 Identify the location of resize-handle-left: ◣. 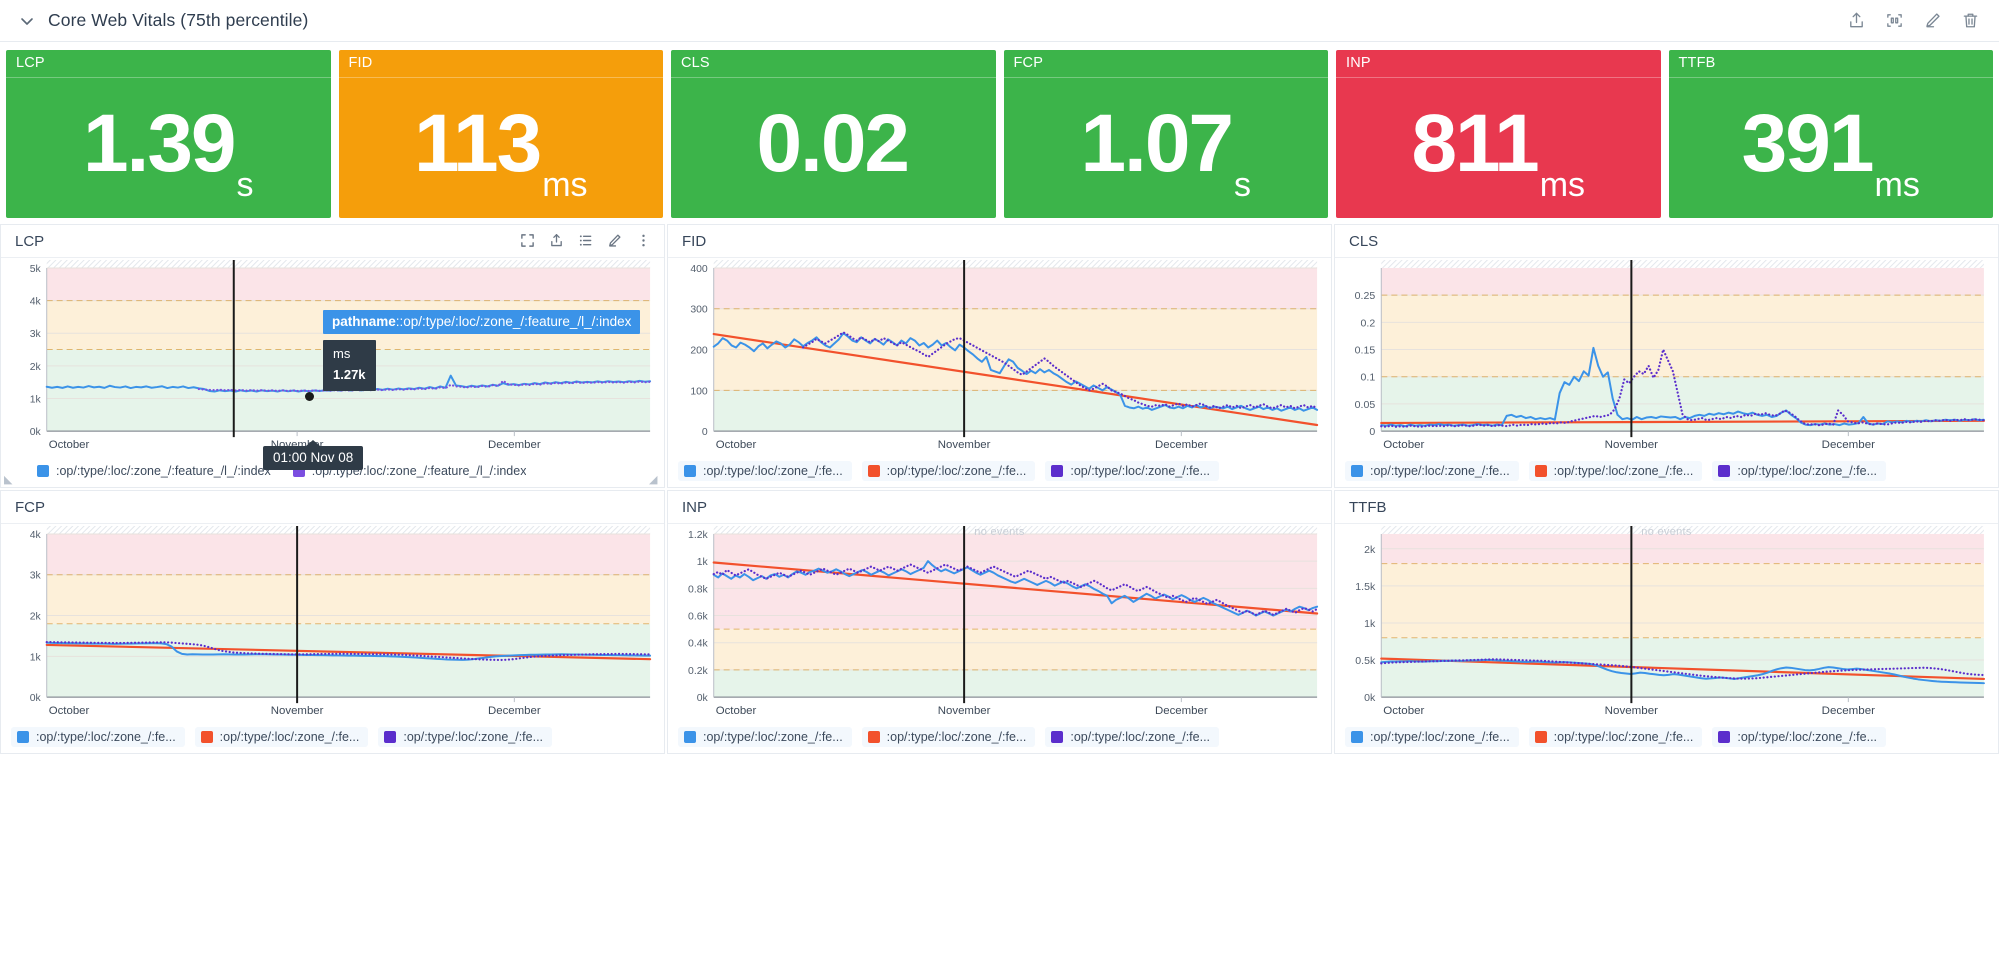
(8, 480).